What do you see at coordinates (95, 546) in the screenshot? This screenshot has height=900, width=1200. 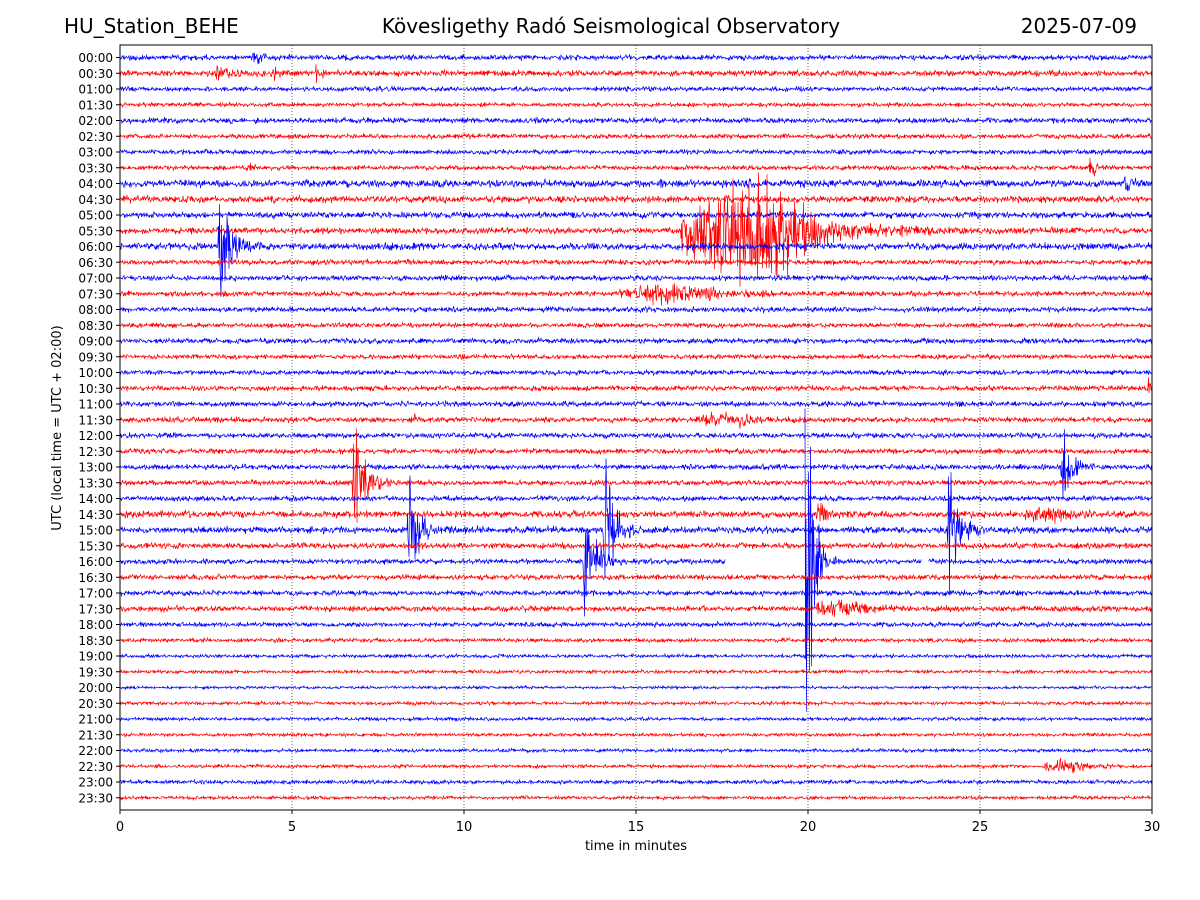 I see `y-tick-label: 15:30` at bounding box center [95, 546].